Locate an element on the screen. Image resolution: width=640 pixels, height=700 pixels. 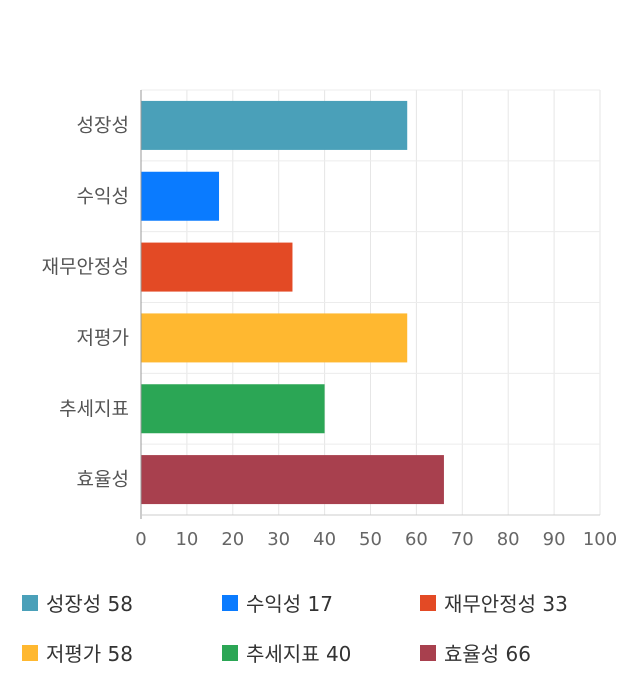
x-tick-label: 30 is located at coordinates (278, 539).